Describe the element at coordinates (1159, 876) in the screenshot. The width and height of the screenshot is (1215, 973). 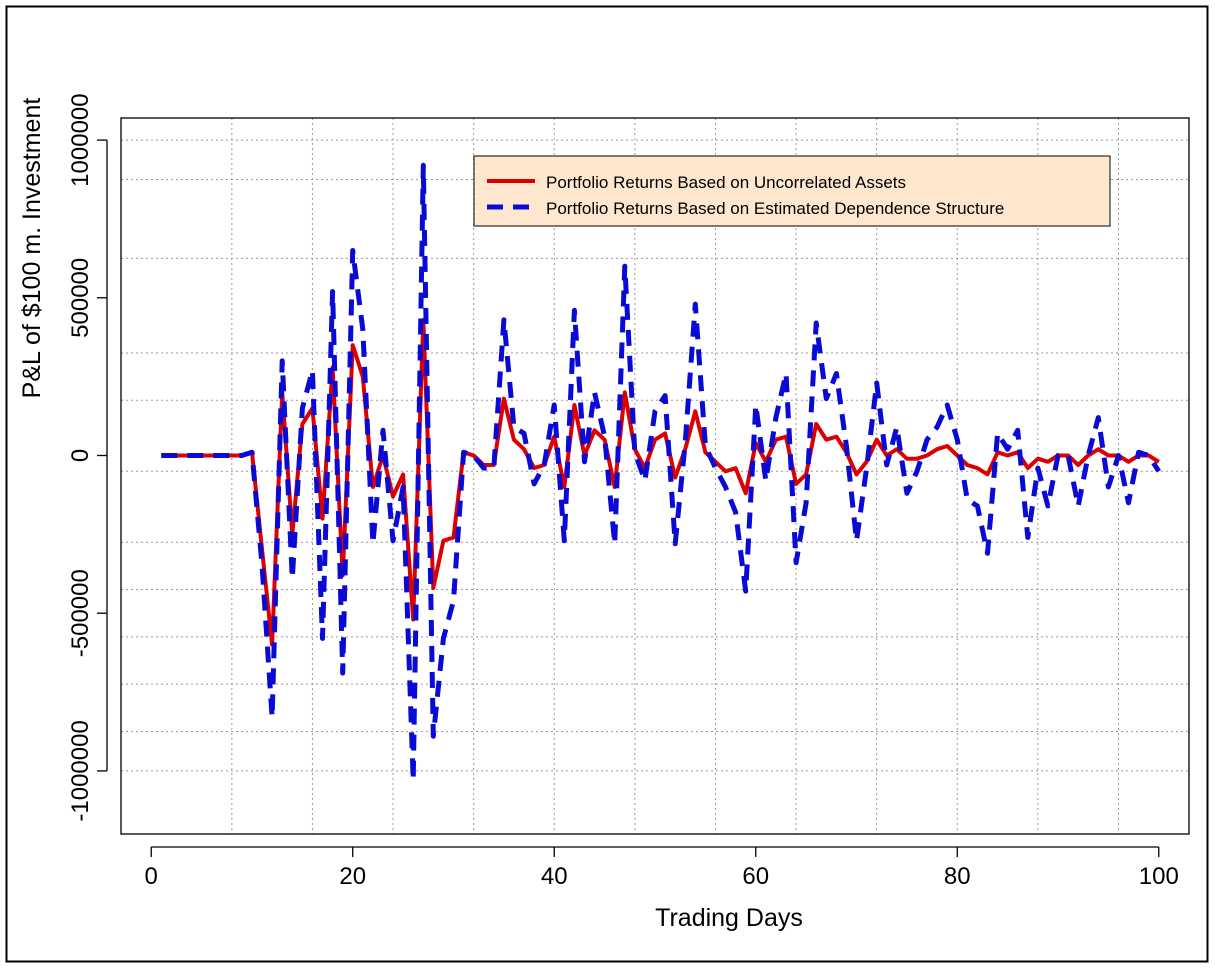
I see `x-tick-label-5: 100` at that location.